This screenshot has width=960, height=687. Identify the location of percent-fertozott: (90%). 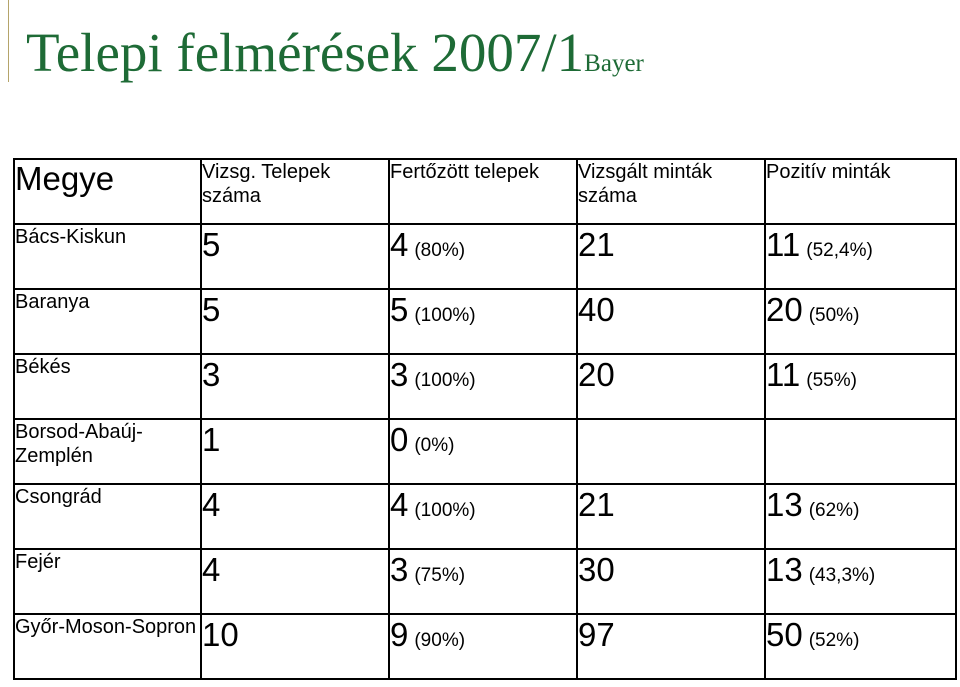
(440, 640).